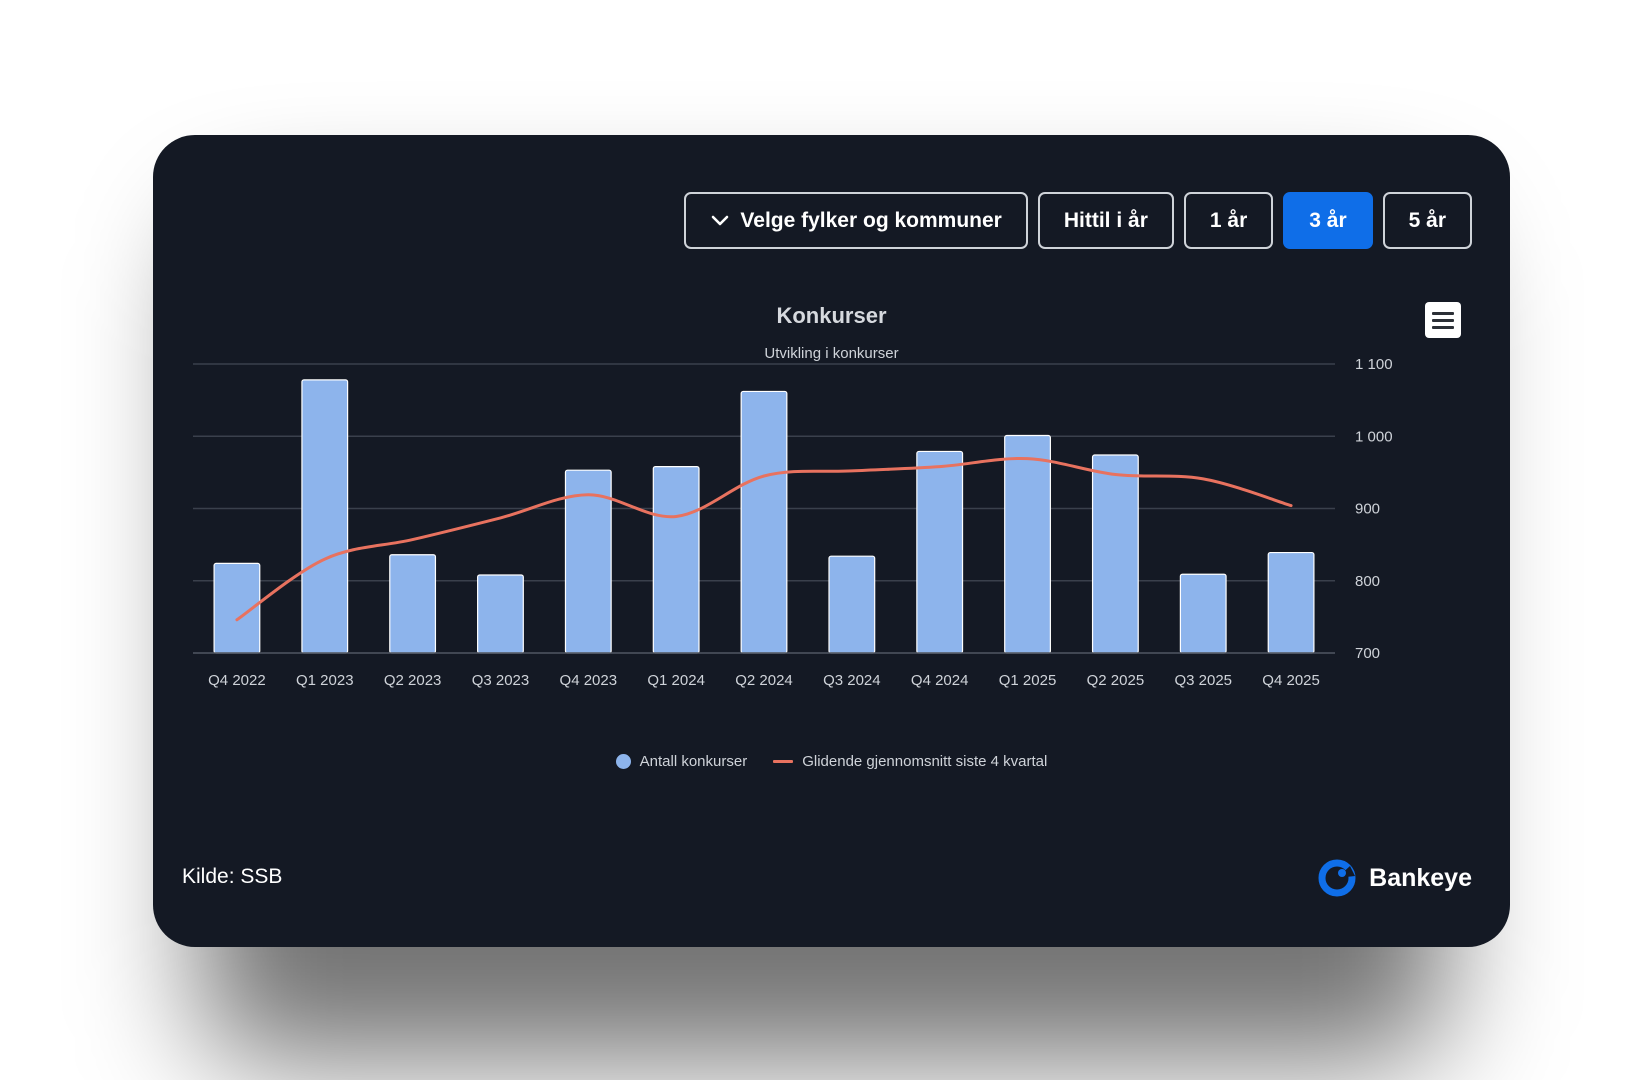 This screenshot has height=1080, width=1645. Describe the element at coordinates (1367, 581) in the screenshot. I see `y-tick-label: 800` at that location.